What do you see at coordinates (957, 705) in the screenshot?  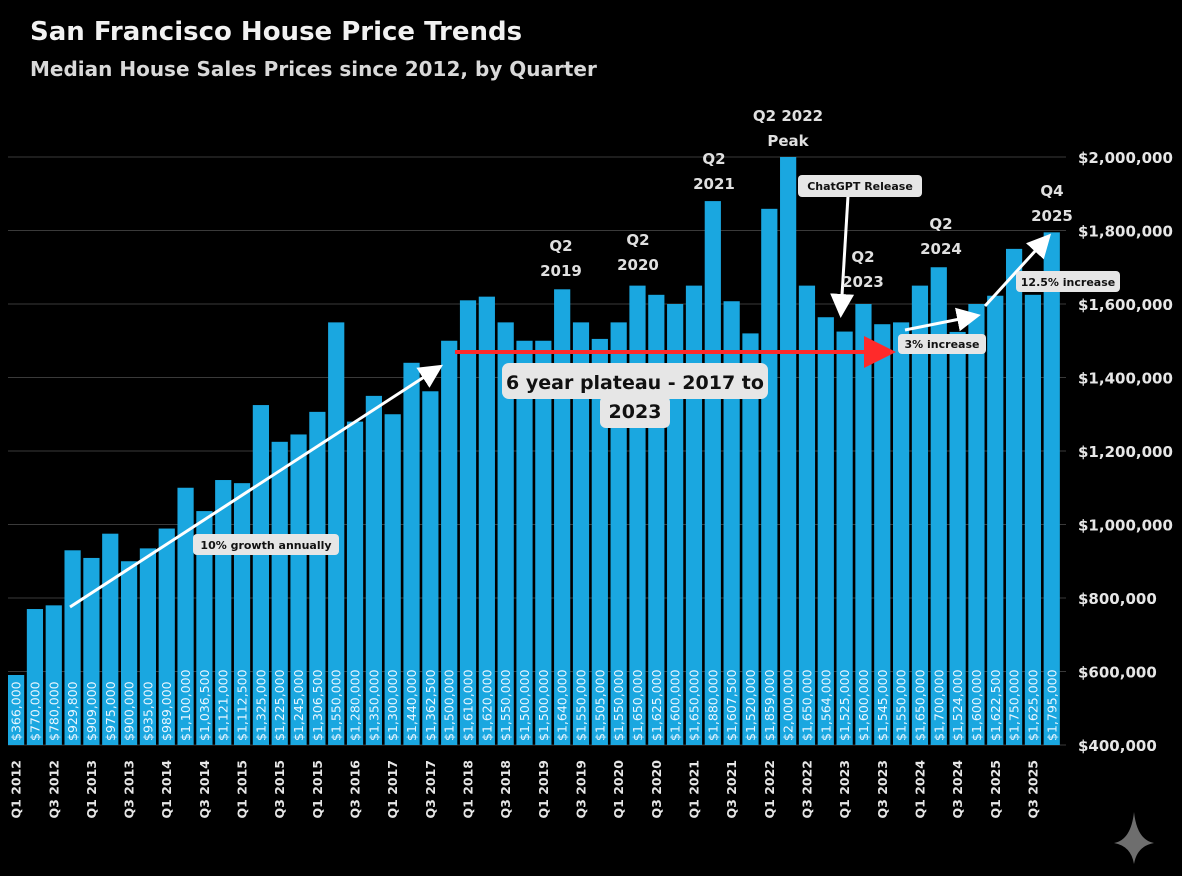 I see `bar-value-label: $1,524,000` at bounding box center [957, 705].